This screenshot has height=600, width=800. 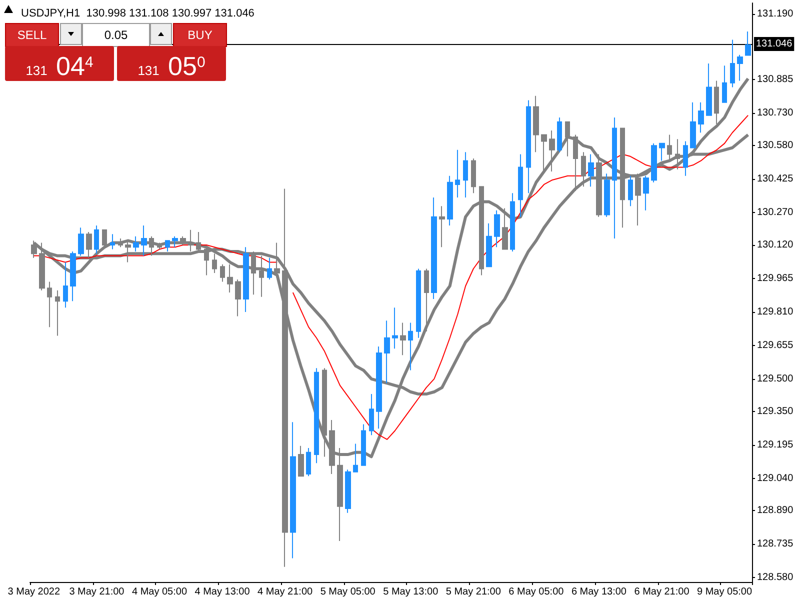 What do you see at coordinates (775, 146) in the screenshot?
I see `y-tick-label: 130.580` at bounding box center [775, 146].